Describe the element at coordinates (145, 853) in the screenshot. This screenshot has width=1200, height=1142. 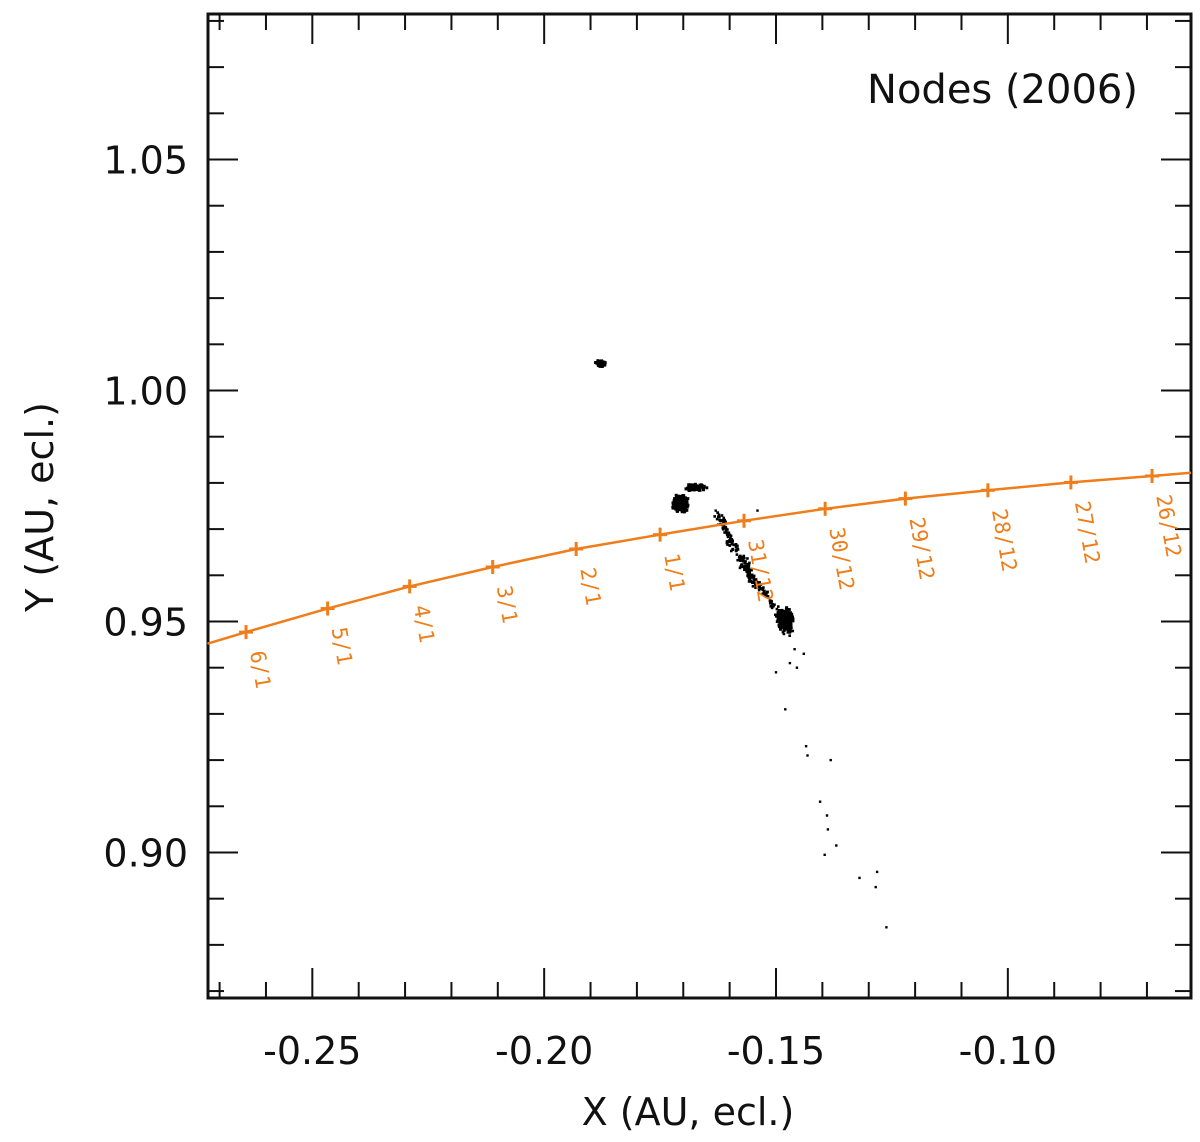
I see `y-tick-label: 0.90` at that location.